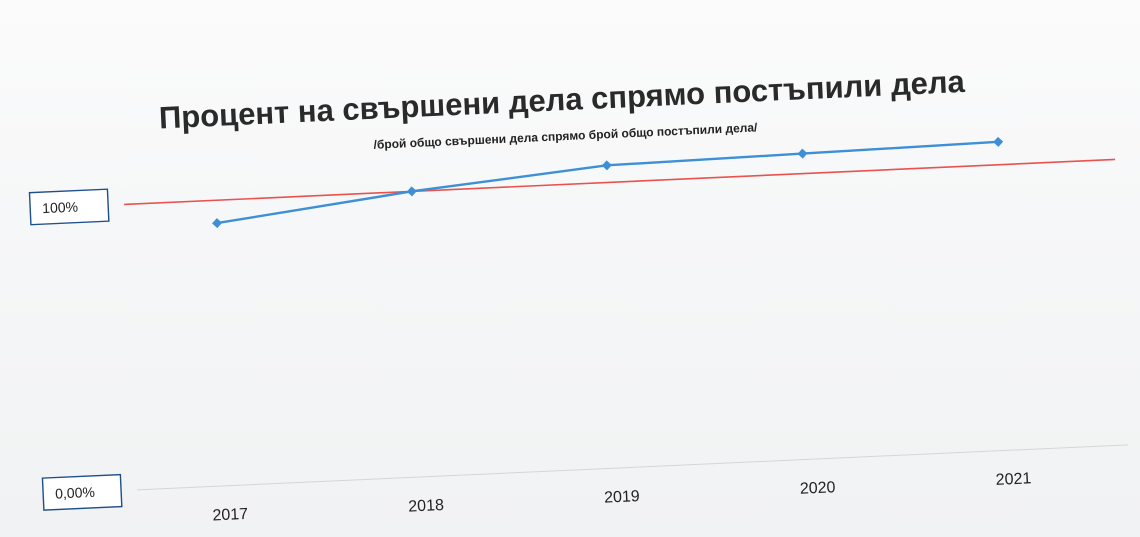  What do you see at coordinates (217, 223) in the screenshot?
I see `data-point-2017` at bounding box center [217, 223].